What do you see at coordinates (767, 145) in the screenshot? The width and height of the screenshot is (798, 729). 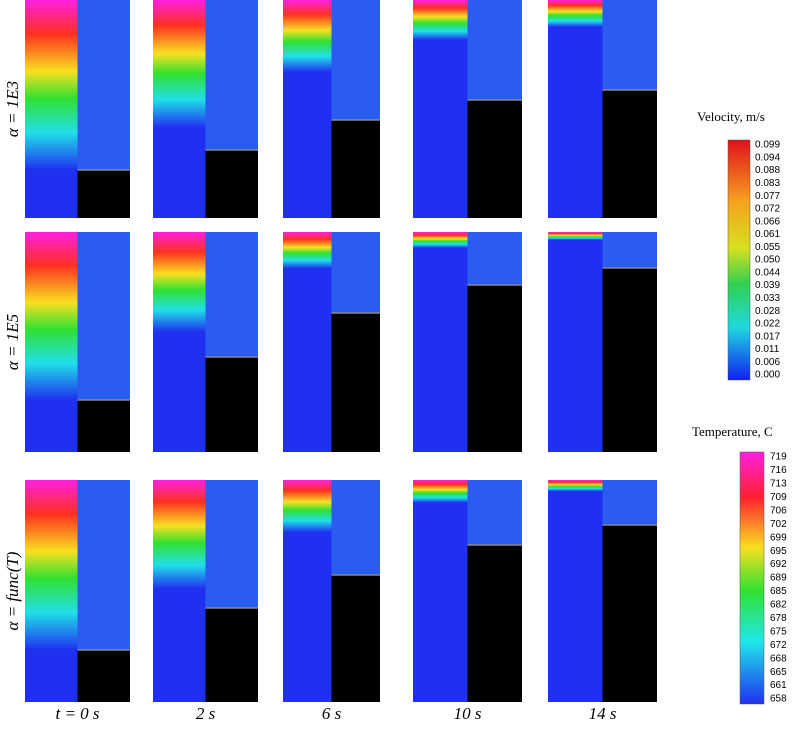 I see `velocity-tick-label: 0.099` at bounding box center [767, 145].